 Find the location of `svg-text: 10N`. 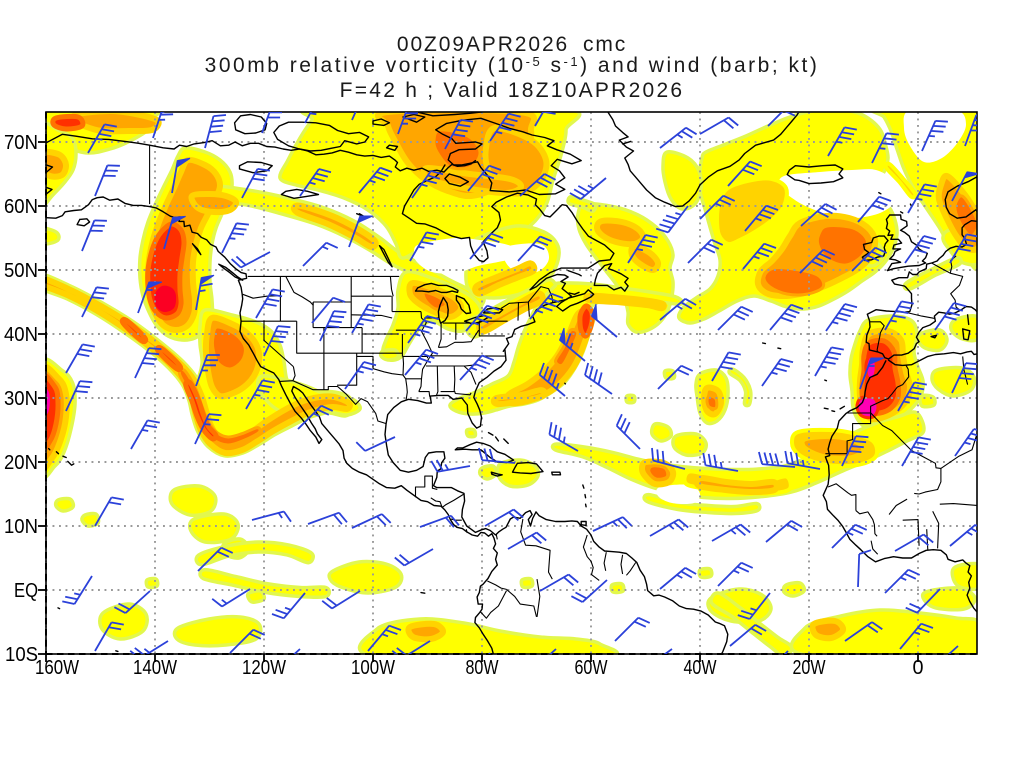

svg-text: 10N is located at coordinates (21, 527).